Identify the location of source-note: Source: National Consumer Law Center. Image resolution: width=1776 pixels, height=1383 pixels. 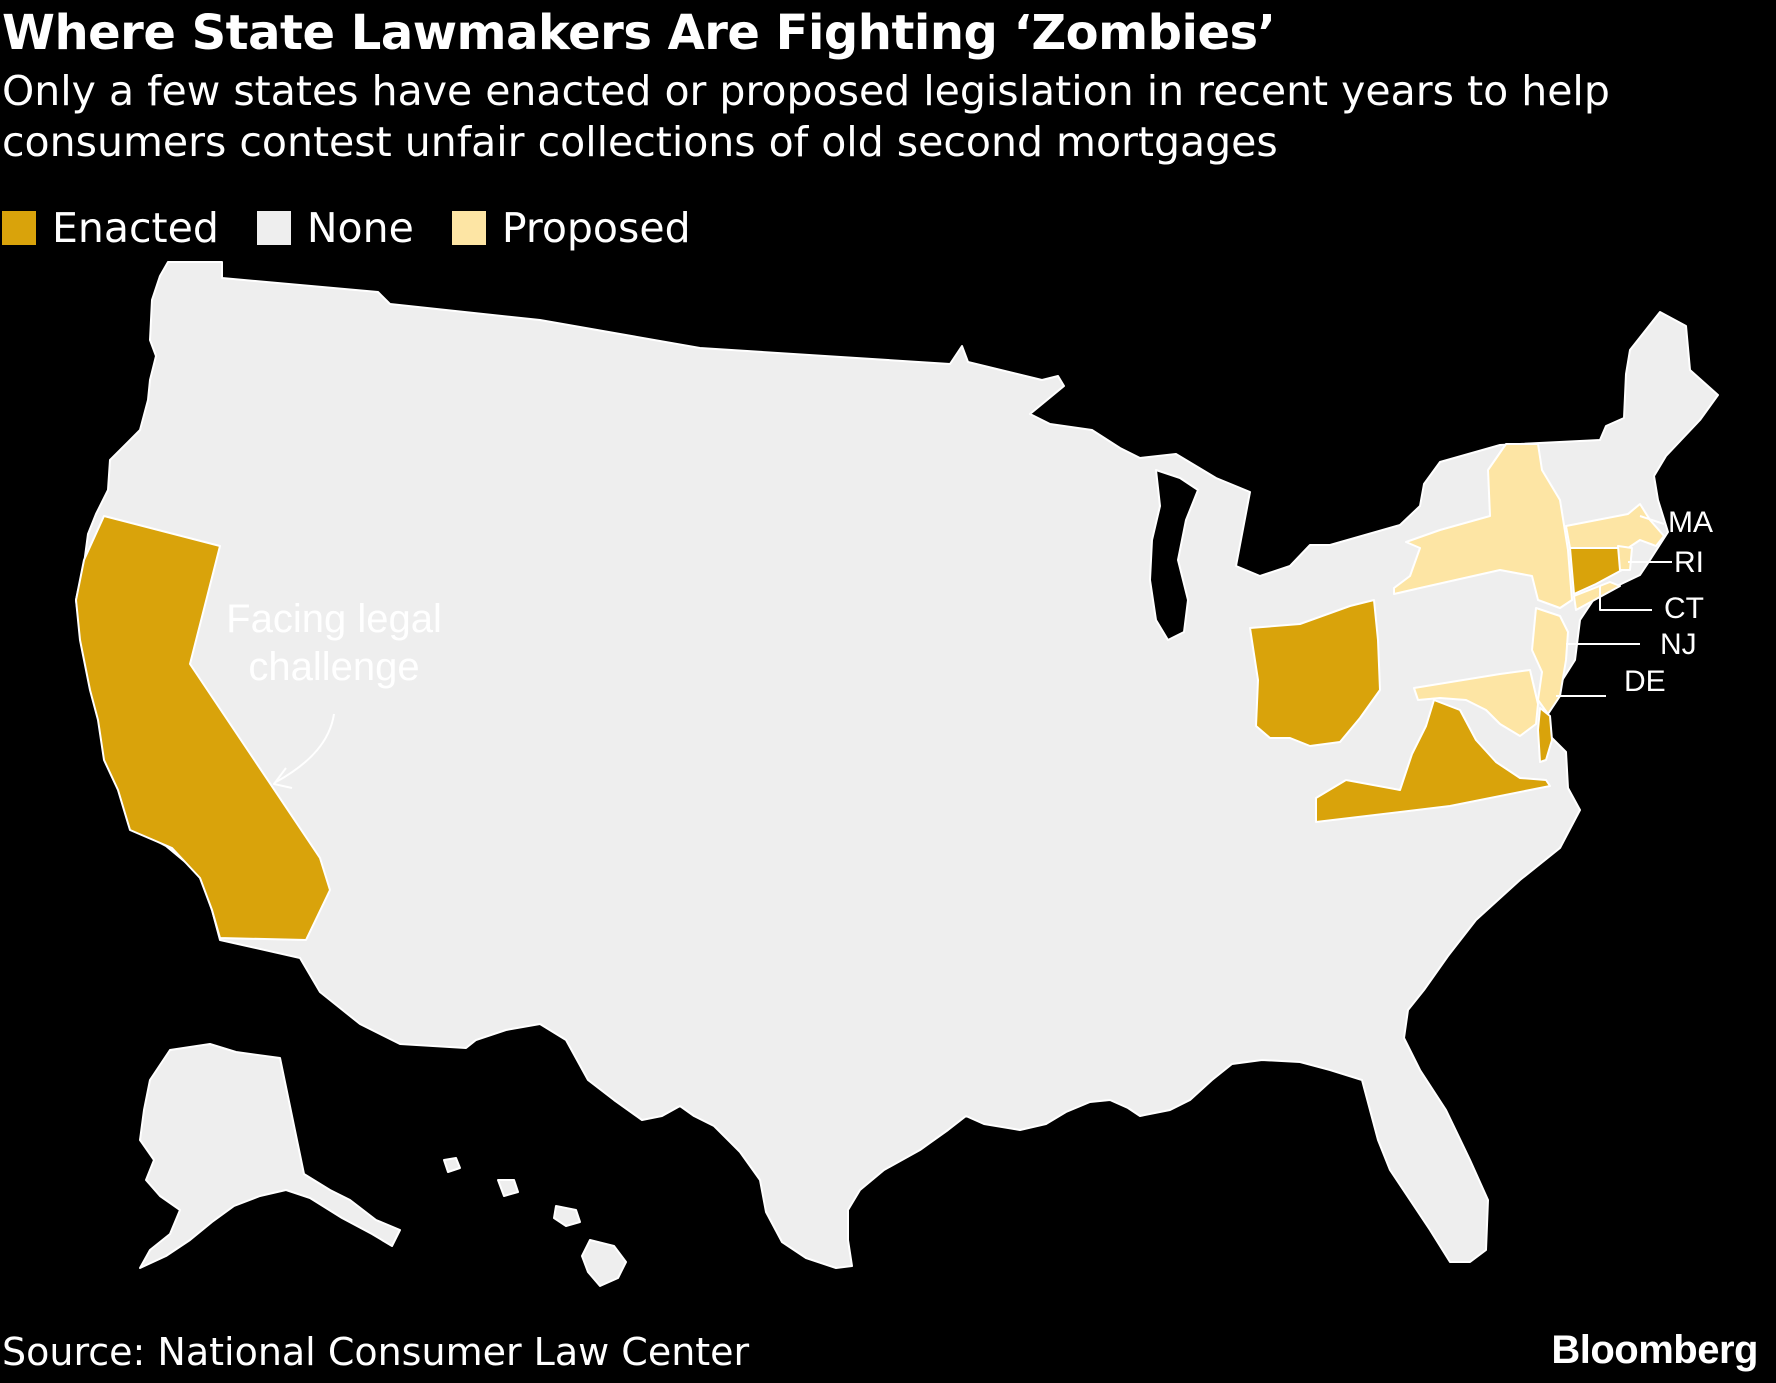
(376, 1352).